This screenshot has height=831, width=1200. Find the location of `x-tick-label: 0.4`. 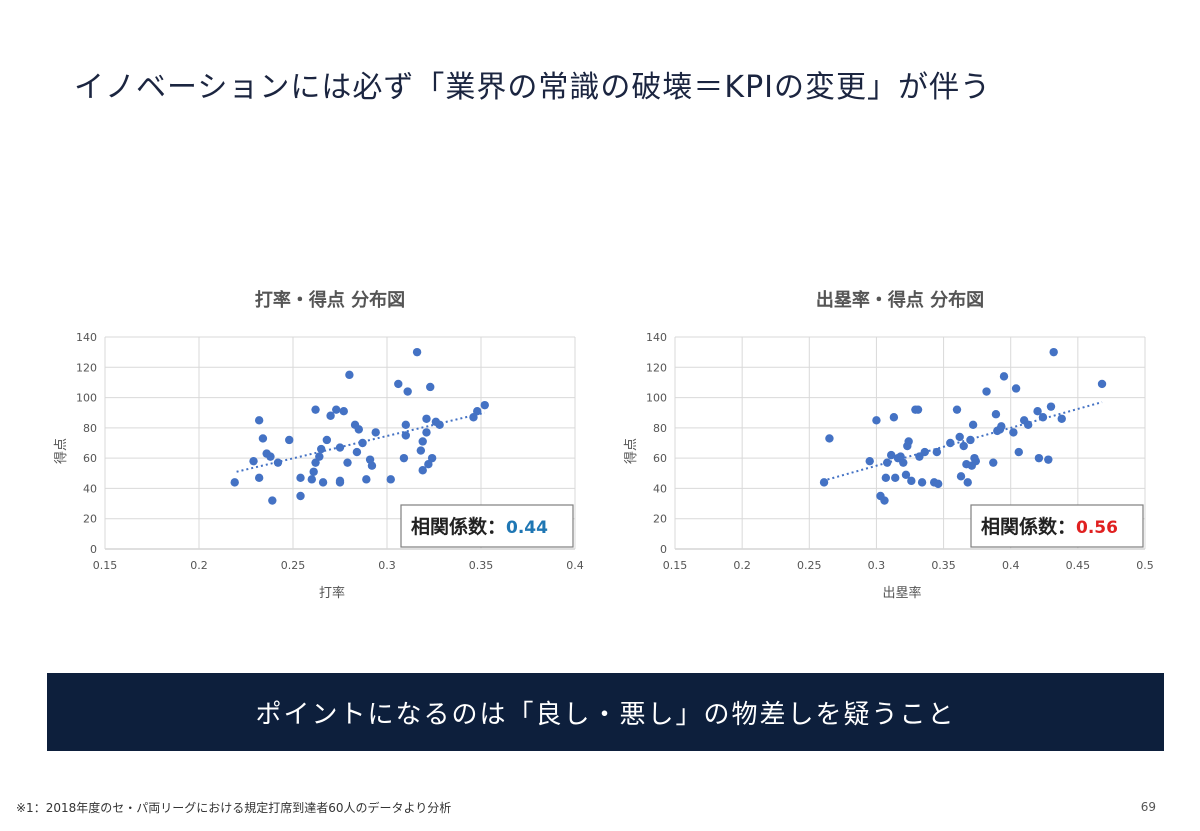

x-tick-label: 0.4 is located at coordinates (1011, 565).